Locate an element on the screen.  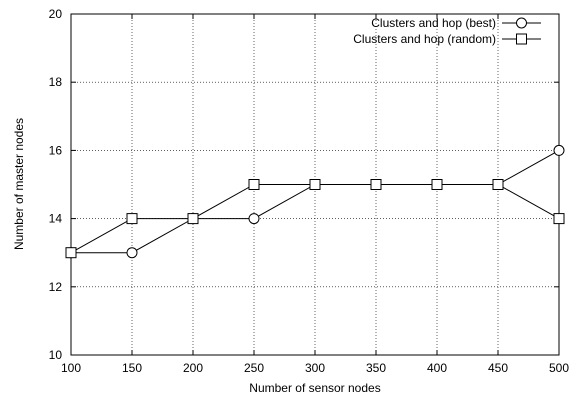
y-tick-label: 18 is located at coordinates (56, 82).